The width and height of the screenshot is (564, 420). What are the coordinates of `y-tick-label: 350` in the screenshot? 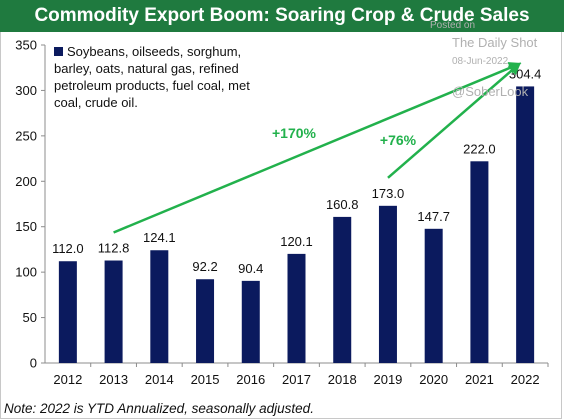 It's located at (26, 45).